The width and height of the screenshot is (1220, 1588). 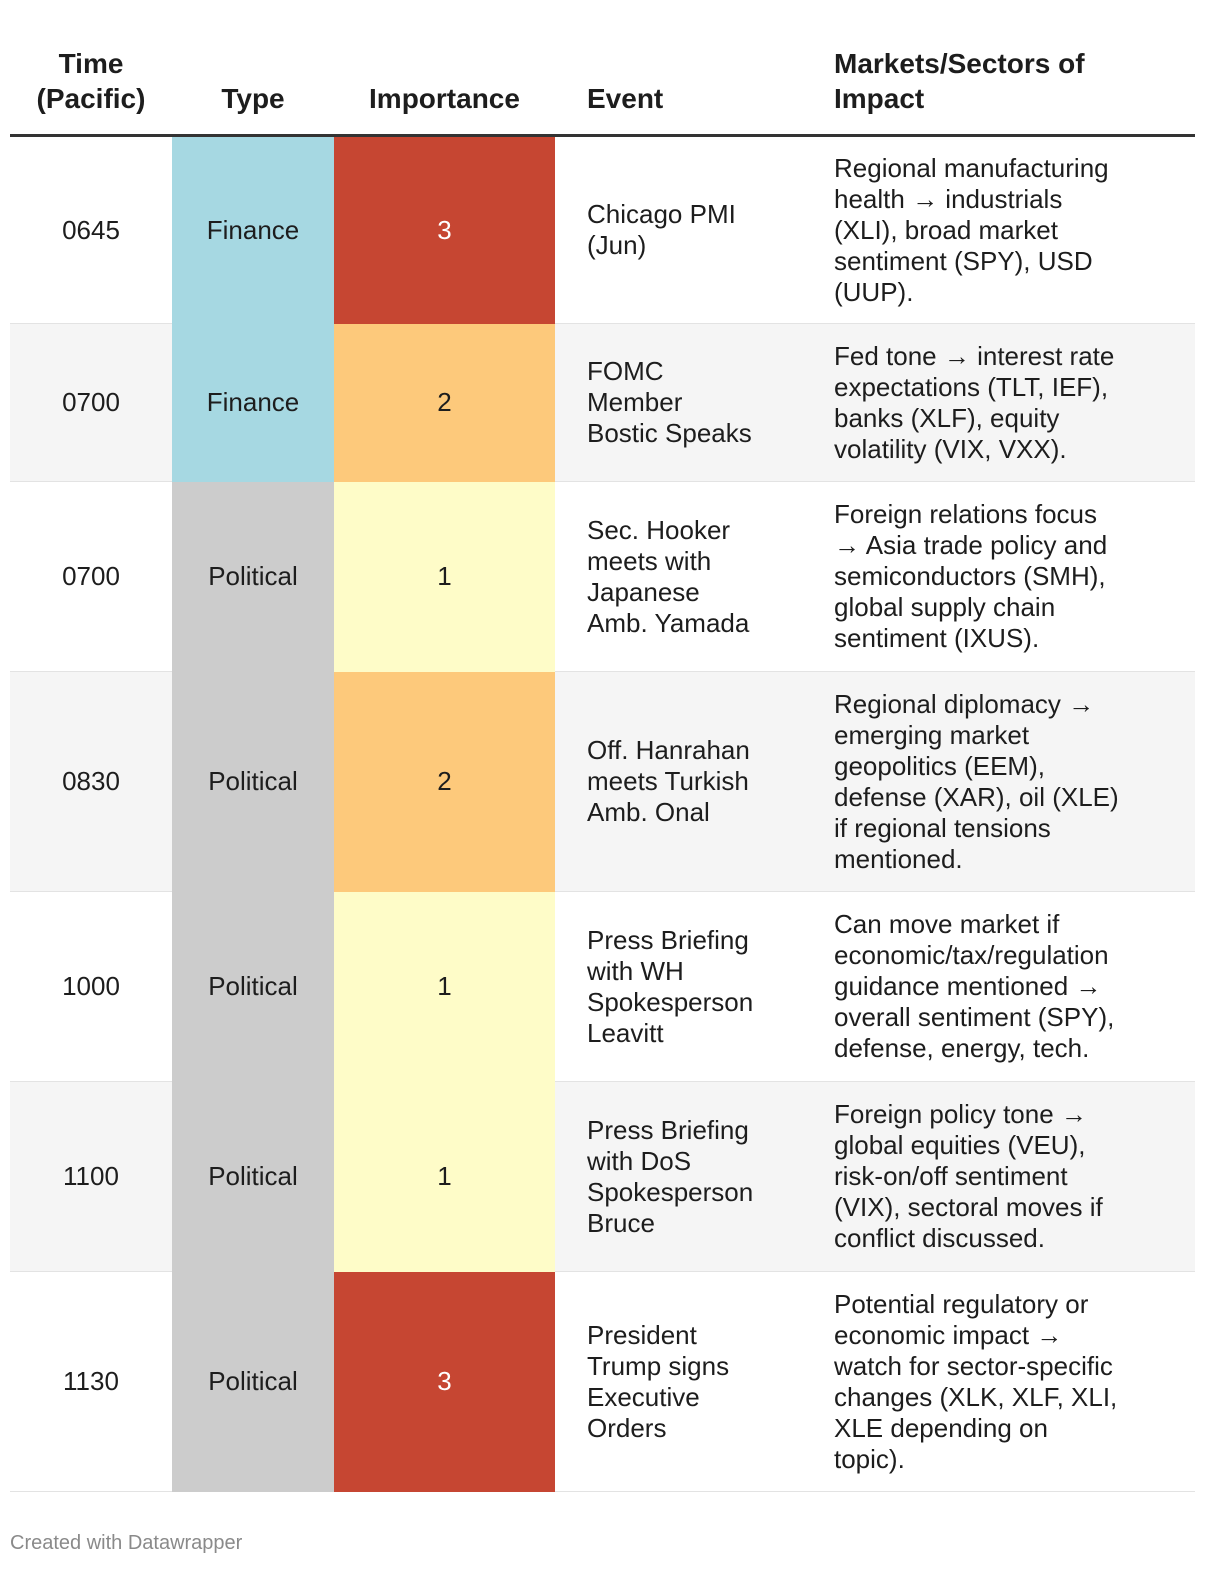 I want to click on cell-event: FOMC Member Bostic Speaks, so click(x=684, y=402).